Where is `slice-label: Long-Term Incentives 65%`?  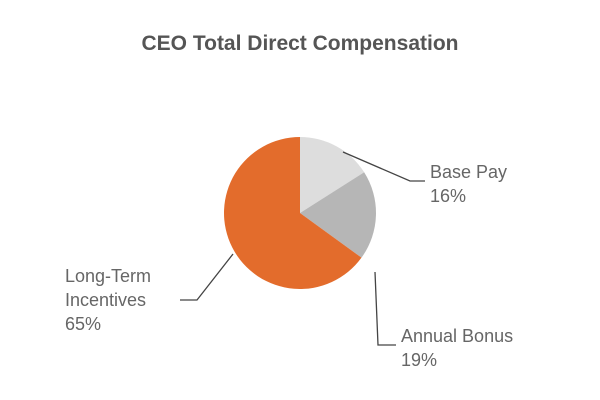 slice-label: Long-Term Incentives 65% is located at coordinates (108, 300).